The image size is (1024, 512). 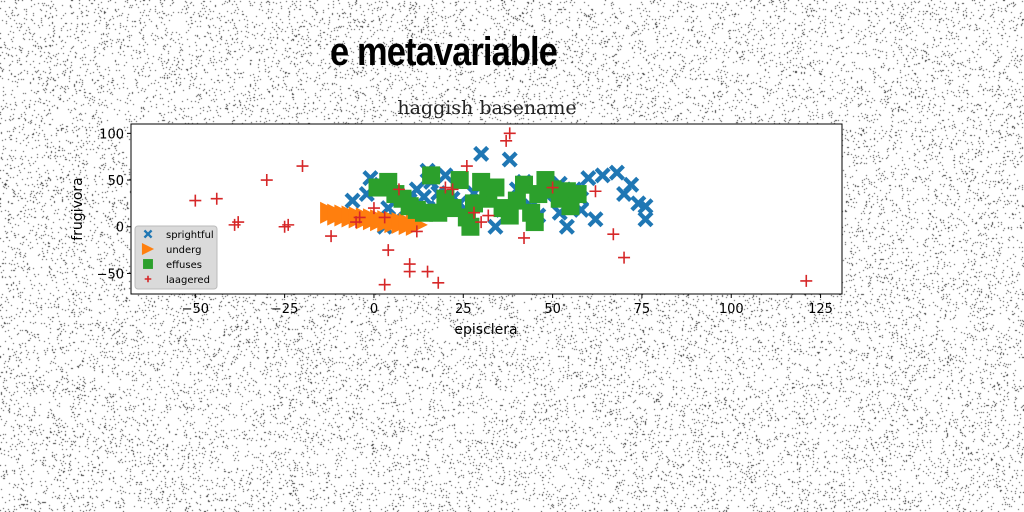 I want to click on x-tick-label: 25, so click(x=463, y=309).